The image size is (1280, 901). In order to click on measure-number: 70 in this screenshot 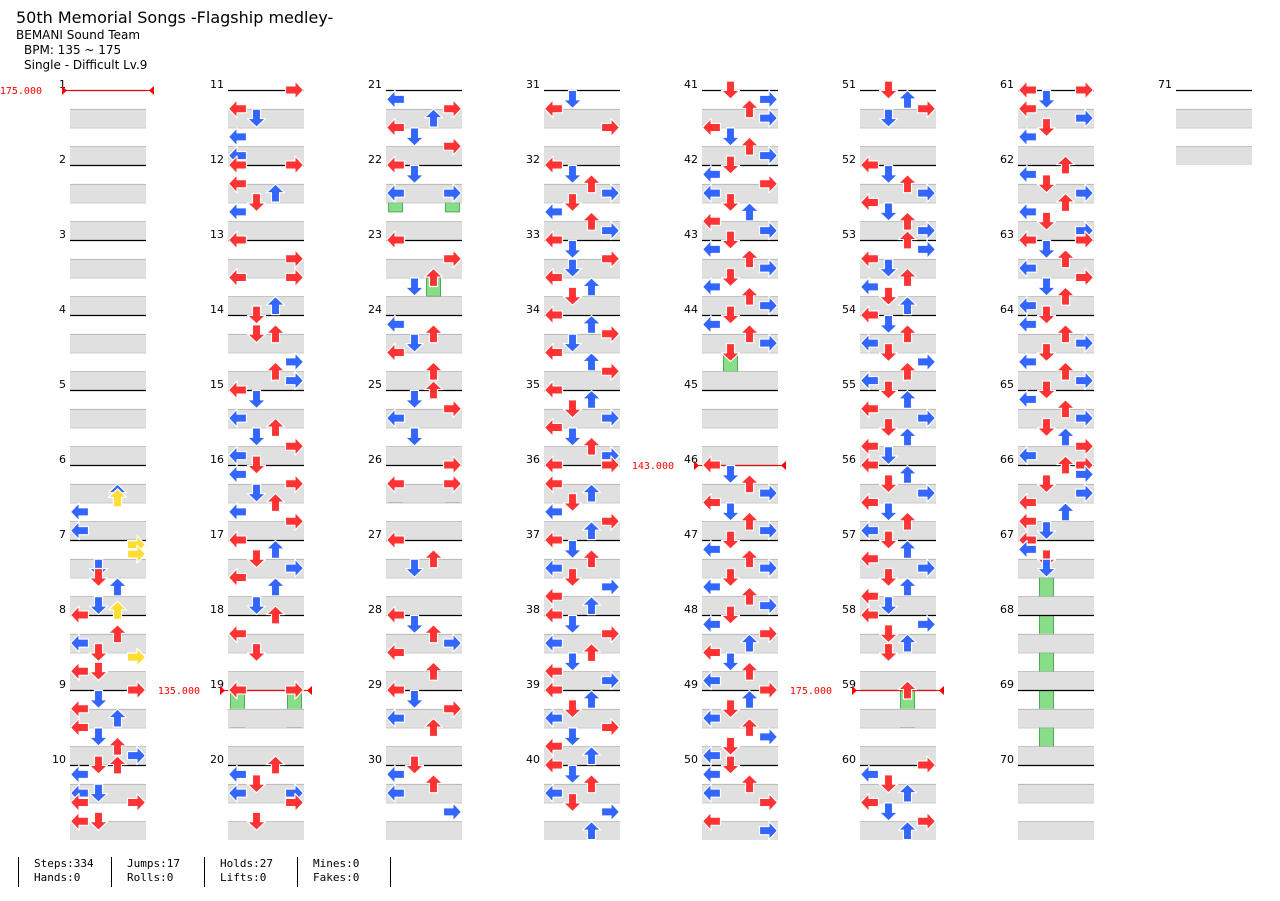, I will do `click(1007, 759)`.